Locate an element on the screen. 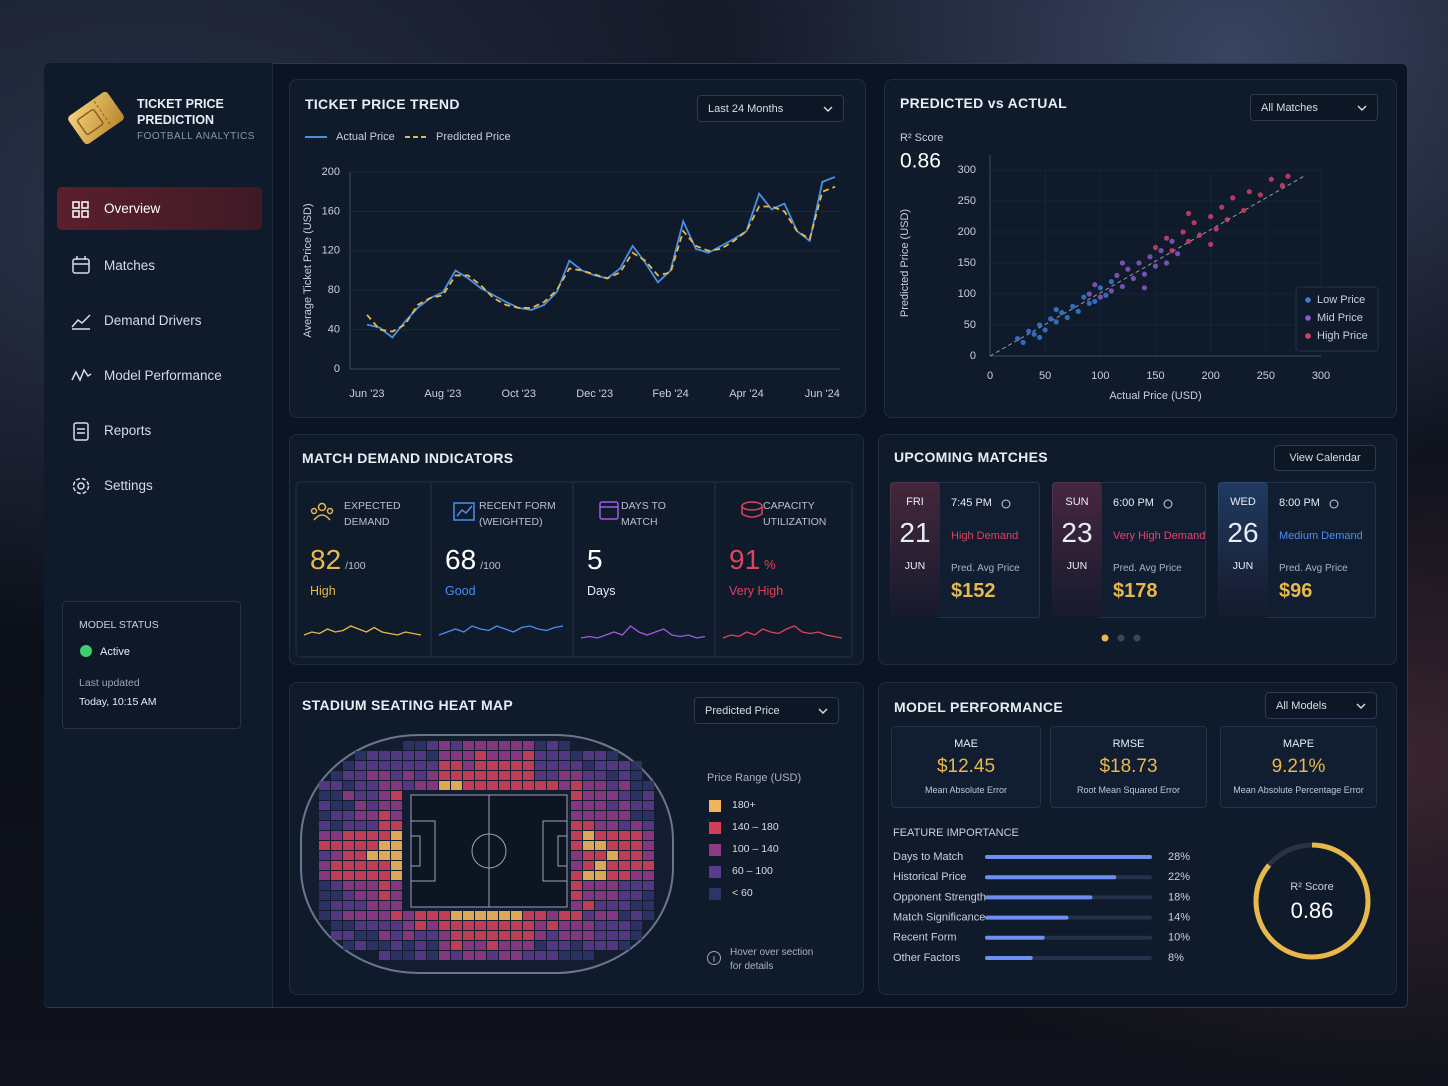  nav-item: Settings is located at coordinates (128, 485).